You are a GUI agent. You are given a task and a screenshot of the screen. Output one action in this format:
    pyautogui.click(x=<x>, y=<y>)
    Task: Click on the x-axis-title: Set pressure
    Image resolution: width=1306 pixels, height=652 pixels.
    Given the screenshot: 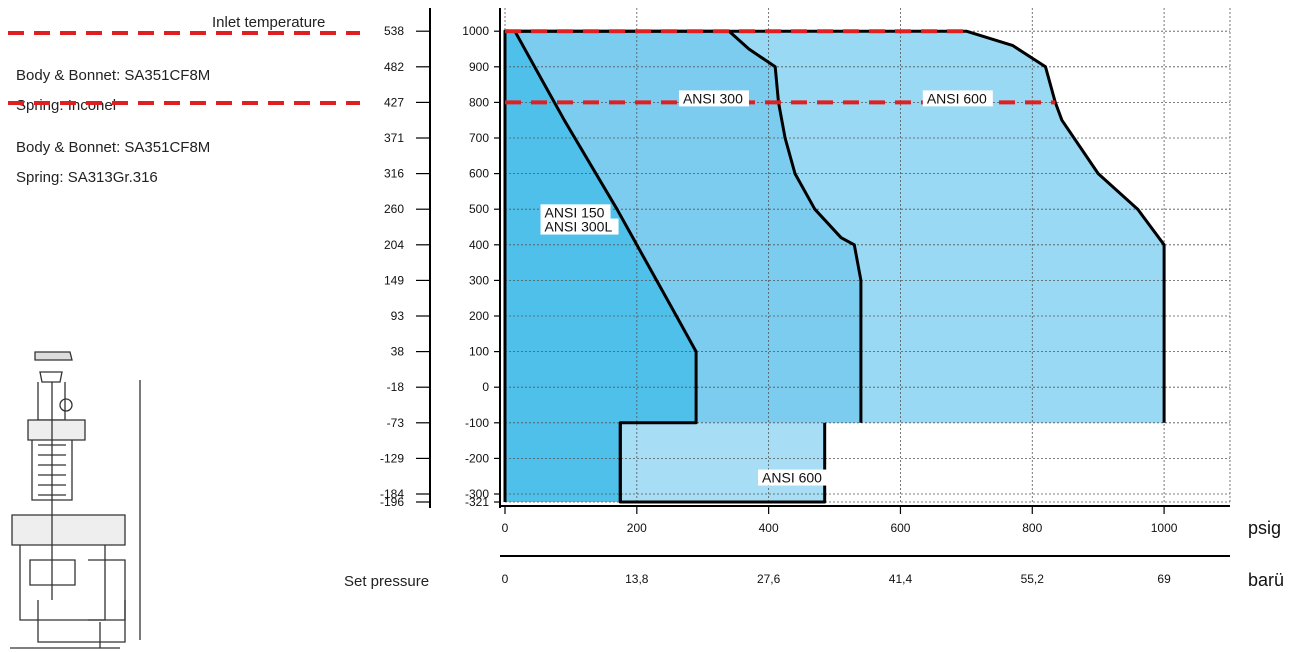 What is the action you would take?
    pyautogui.click(x=386, y=581)
    